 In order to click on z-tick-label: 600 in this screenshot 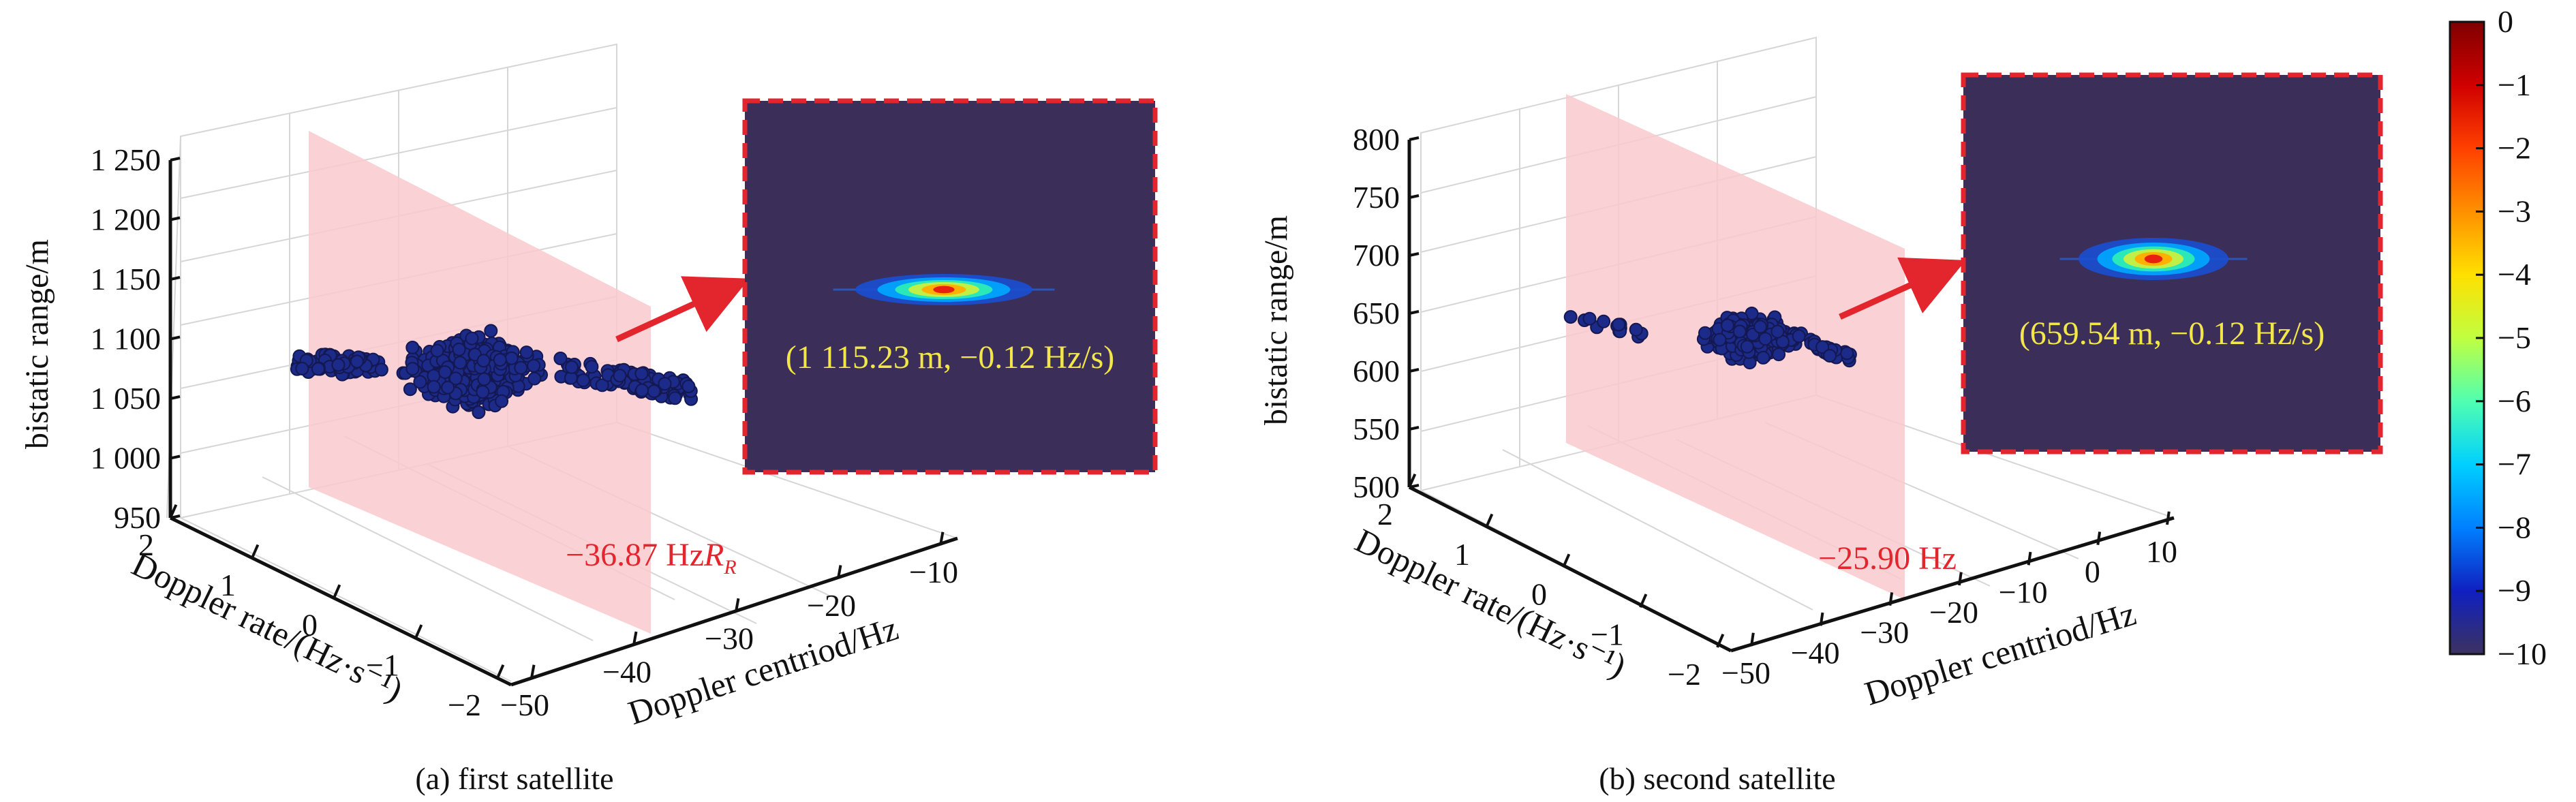, I will do `click(1376, 371)`.